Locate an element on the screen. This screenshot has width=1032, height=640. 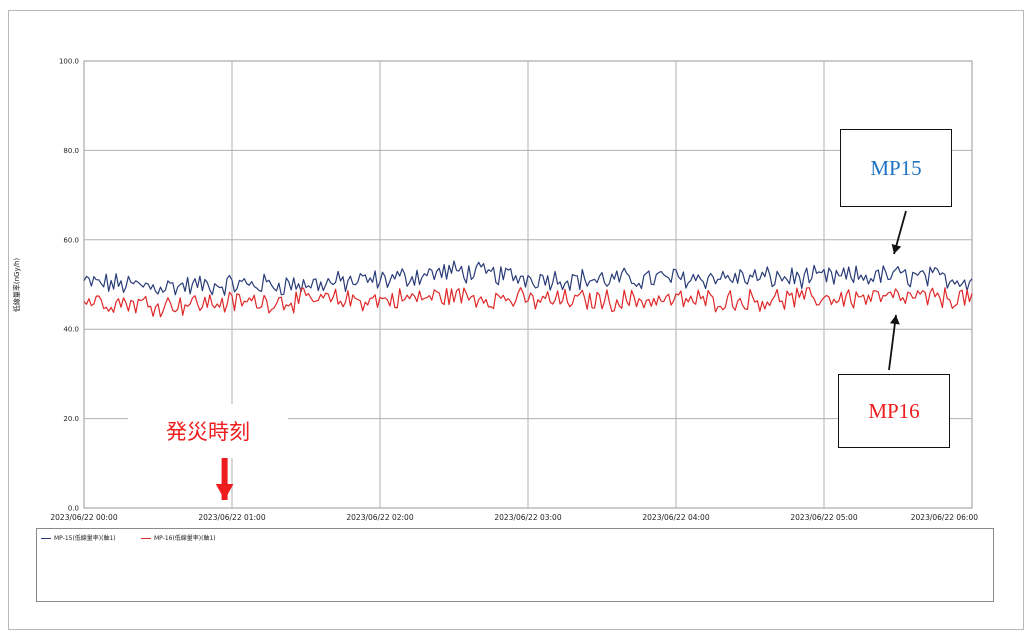
annotation-mp16: MP16 is located at coordinates (894, 411).